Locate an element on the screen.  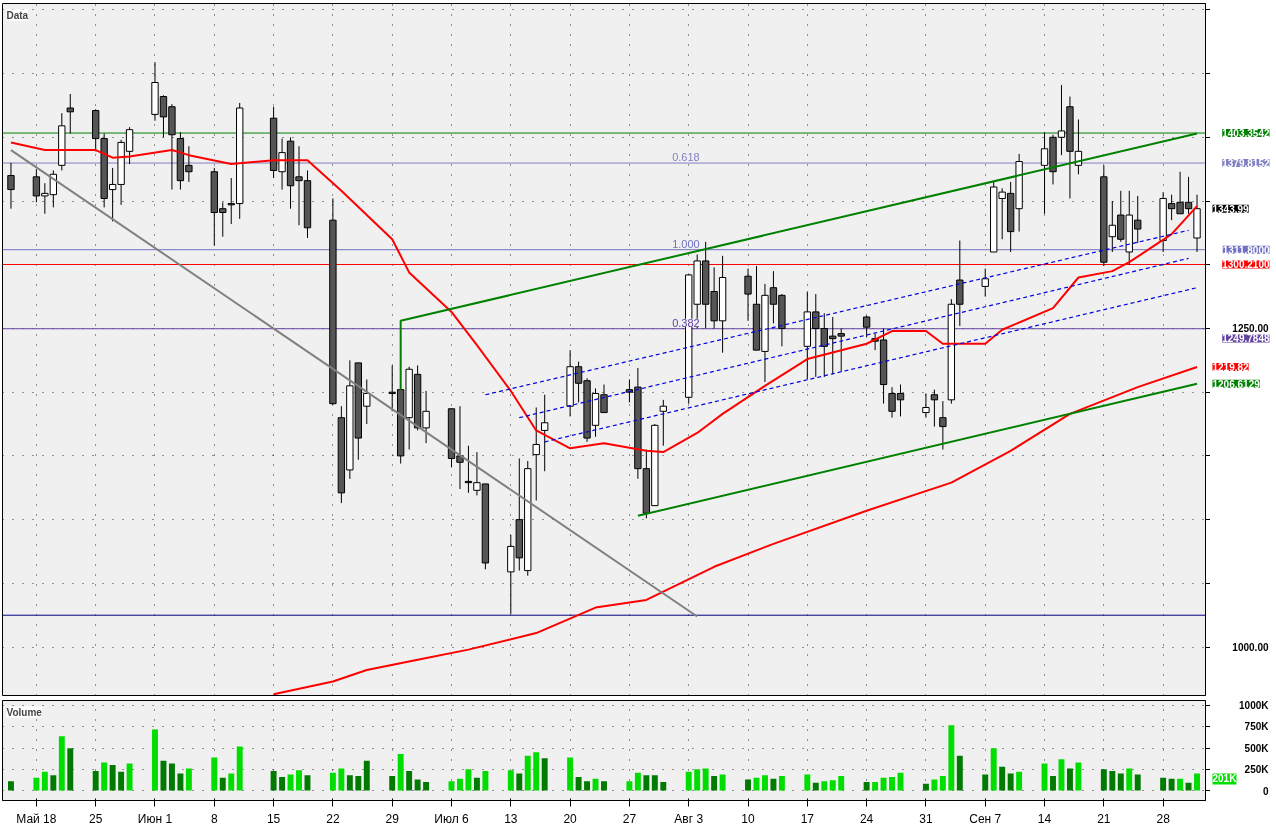
ref-line-label: 1403.3542 is located at coordinates (1246, 134).